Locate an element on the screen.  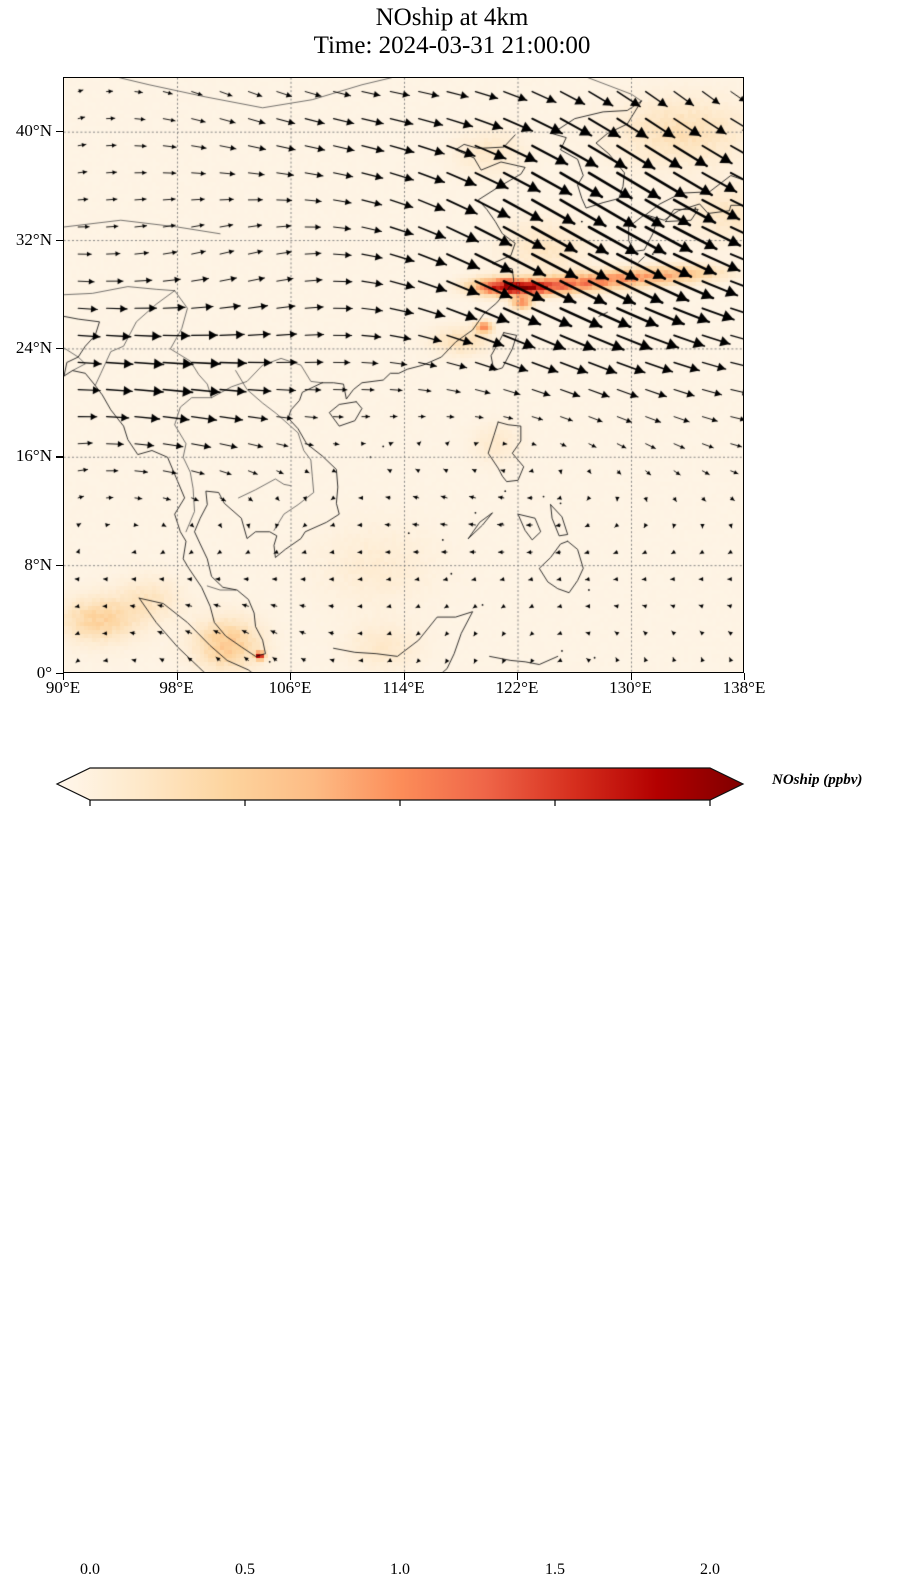
colorbar-gradient is located at coordinates (400, 786).